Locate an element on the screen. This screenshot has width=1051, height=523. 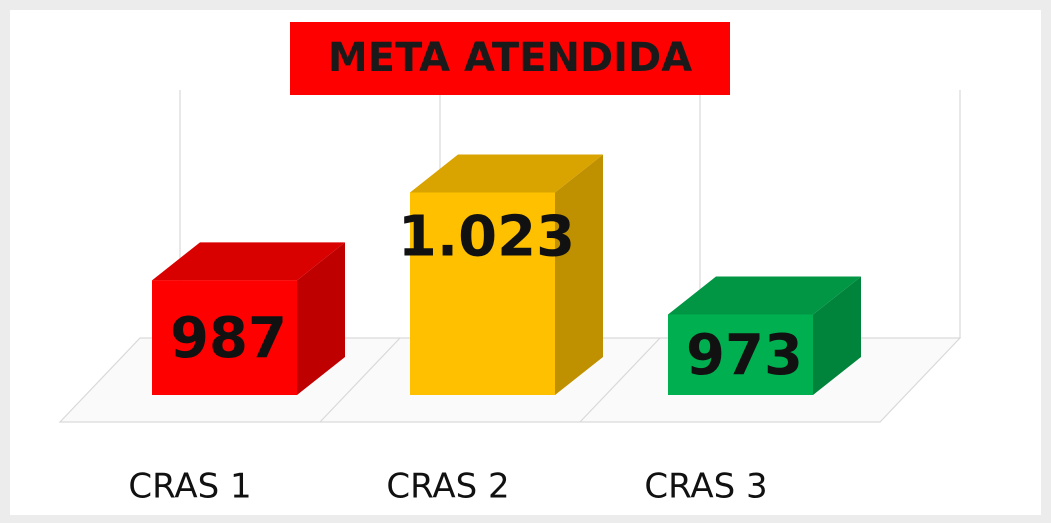
value-label: 973 is located at coordinates (744, 355).